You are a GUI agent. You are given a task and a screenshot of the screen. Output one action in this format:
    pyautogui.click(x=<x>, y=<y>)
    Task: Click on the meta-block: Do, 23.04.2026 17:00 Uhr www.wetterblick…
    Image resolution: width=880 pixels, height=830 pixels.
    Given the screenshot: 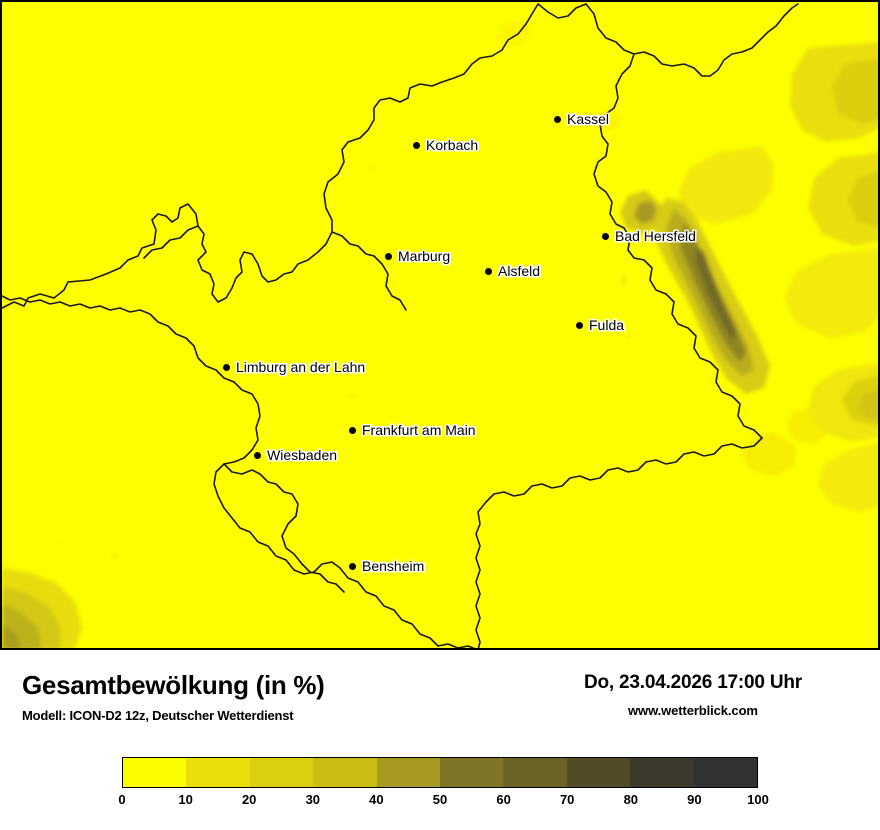 What is the action you would take?
    pyautogui.click(x=693, y=695)
    